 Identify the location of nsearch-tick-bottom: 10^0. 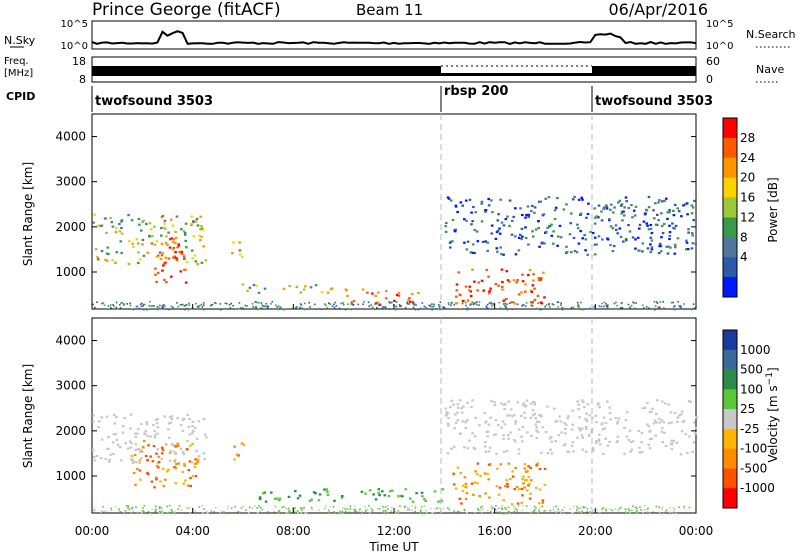
(719, 46).